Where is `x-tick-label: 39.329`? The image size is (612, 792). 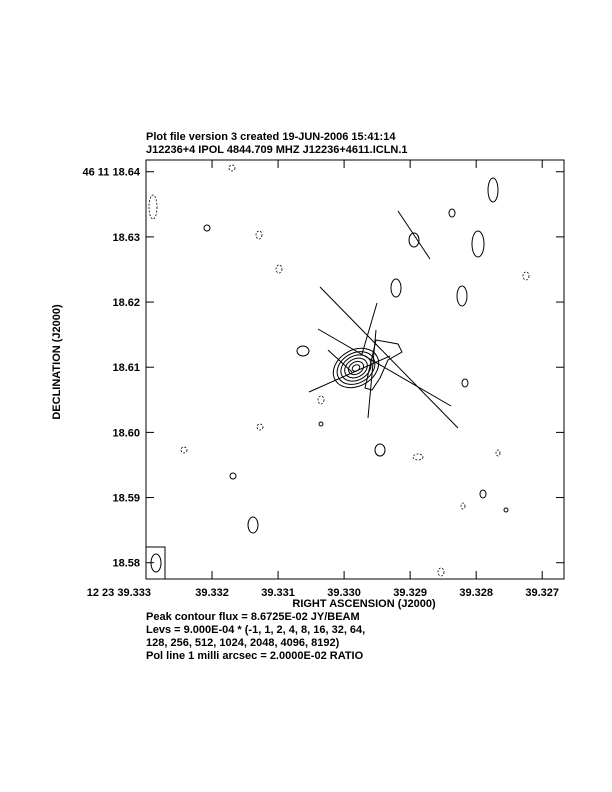 x-tick-label: 39.329 is located at coordinates (410, 593).